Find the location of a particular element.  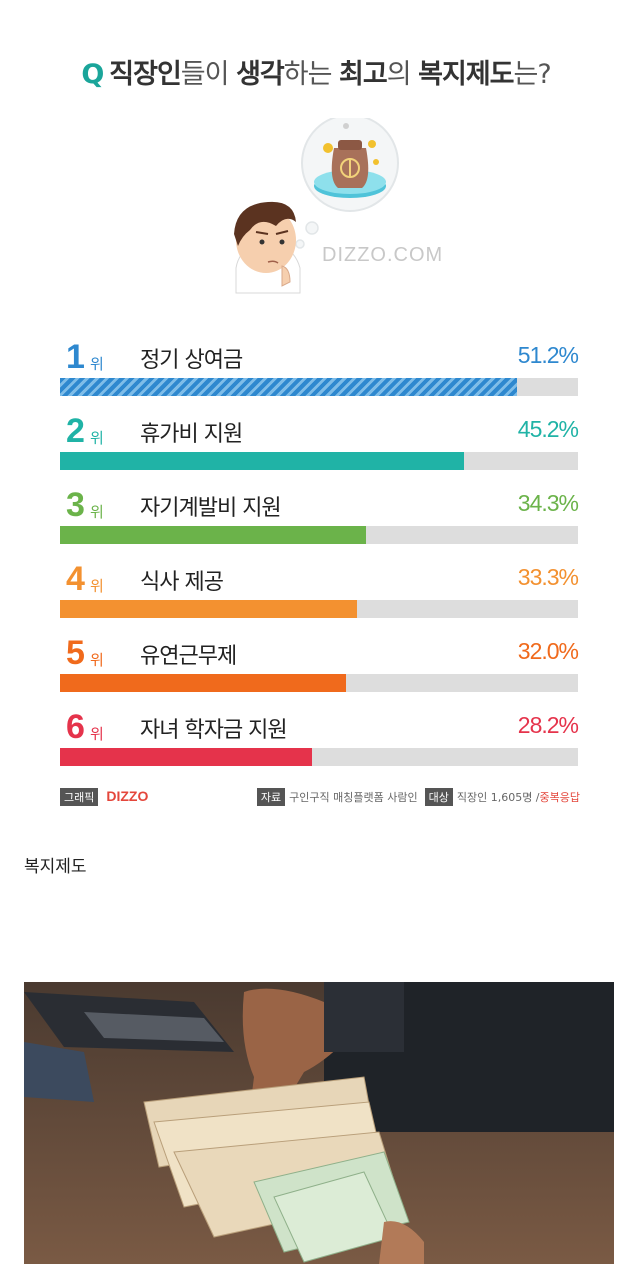

title-part8: 는? is located at coordinates (532, 74).